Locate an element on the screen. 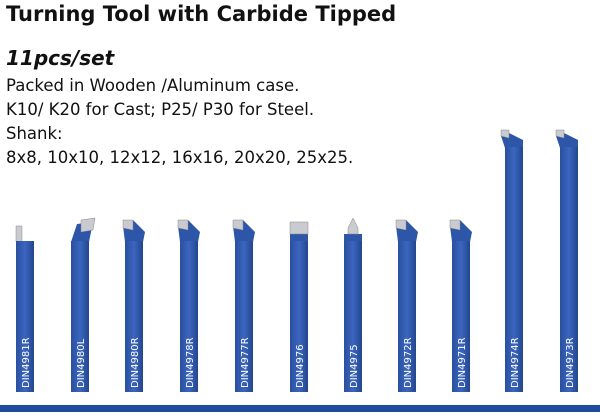  tool: DIN4975 is located at coordinates (353, 304).